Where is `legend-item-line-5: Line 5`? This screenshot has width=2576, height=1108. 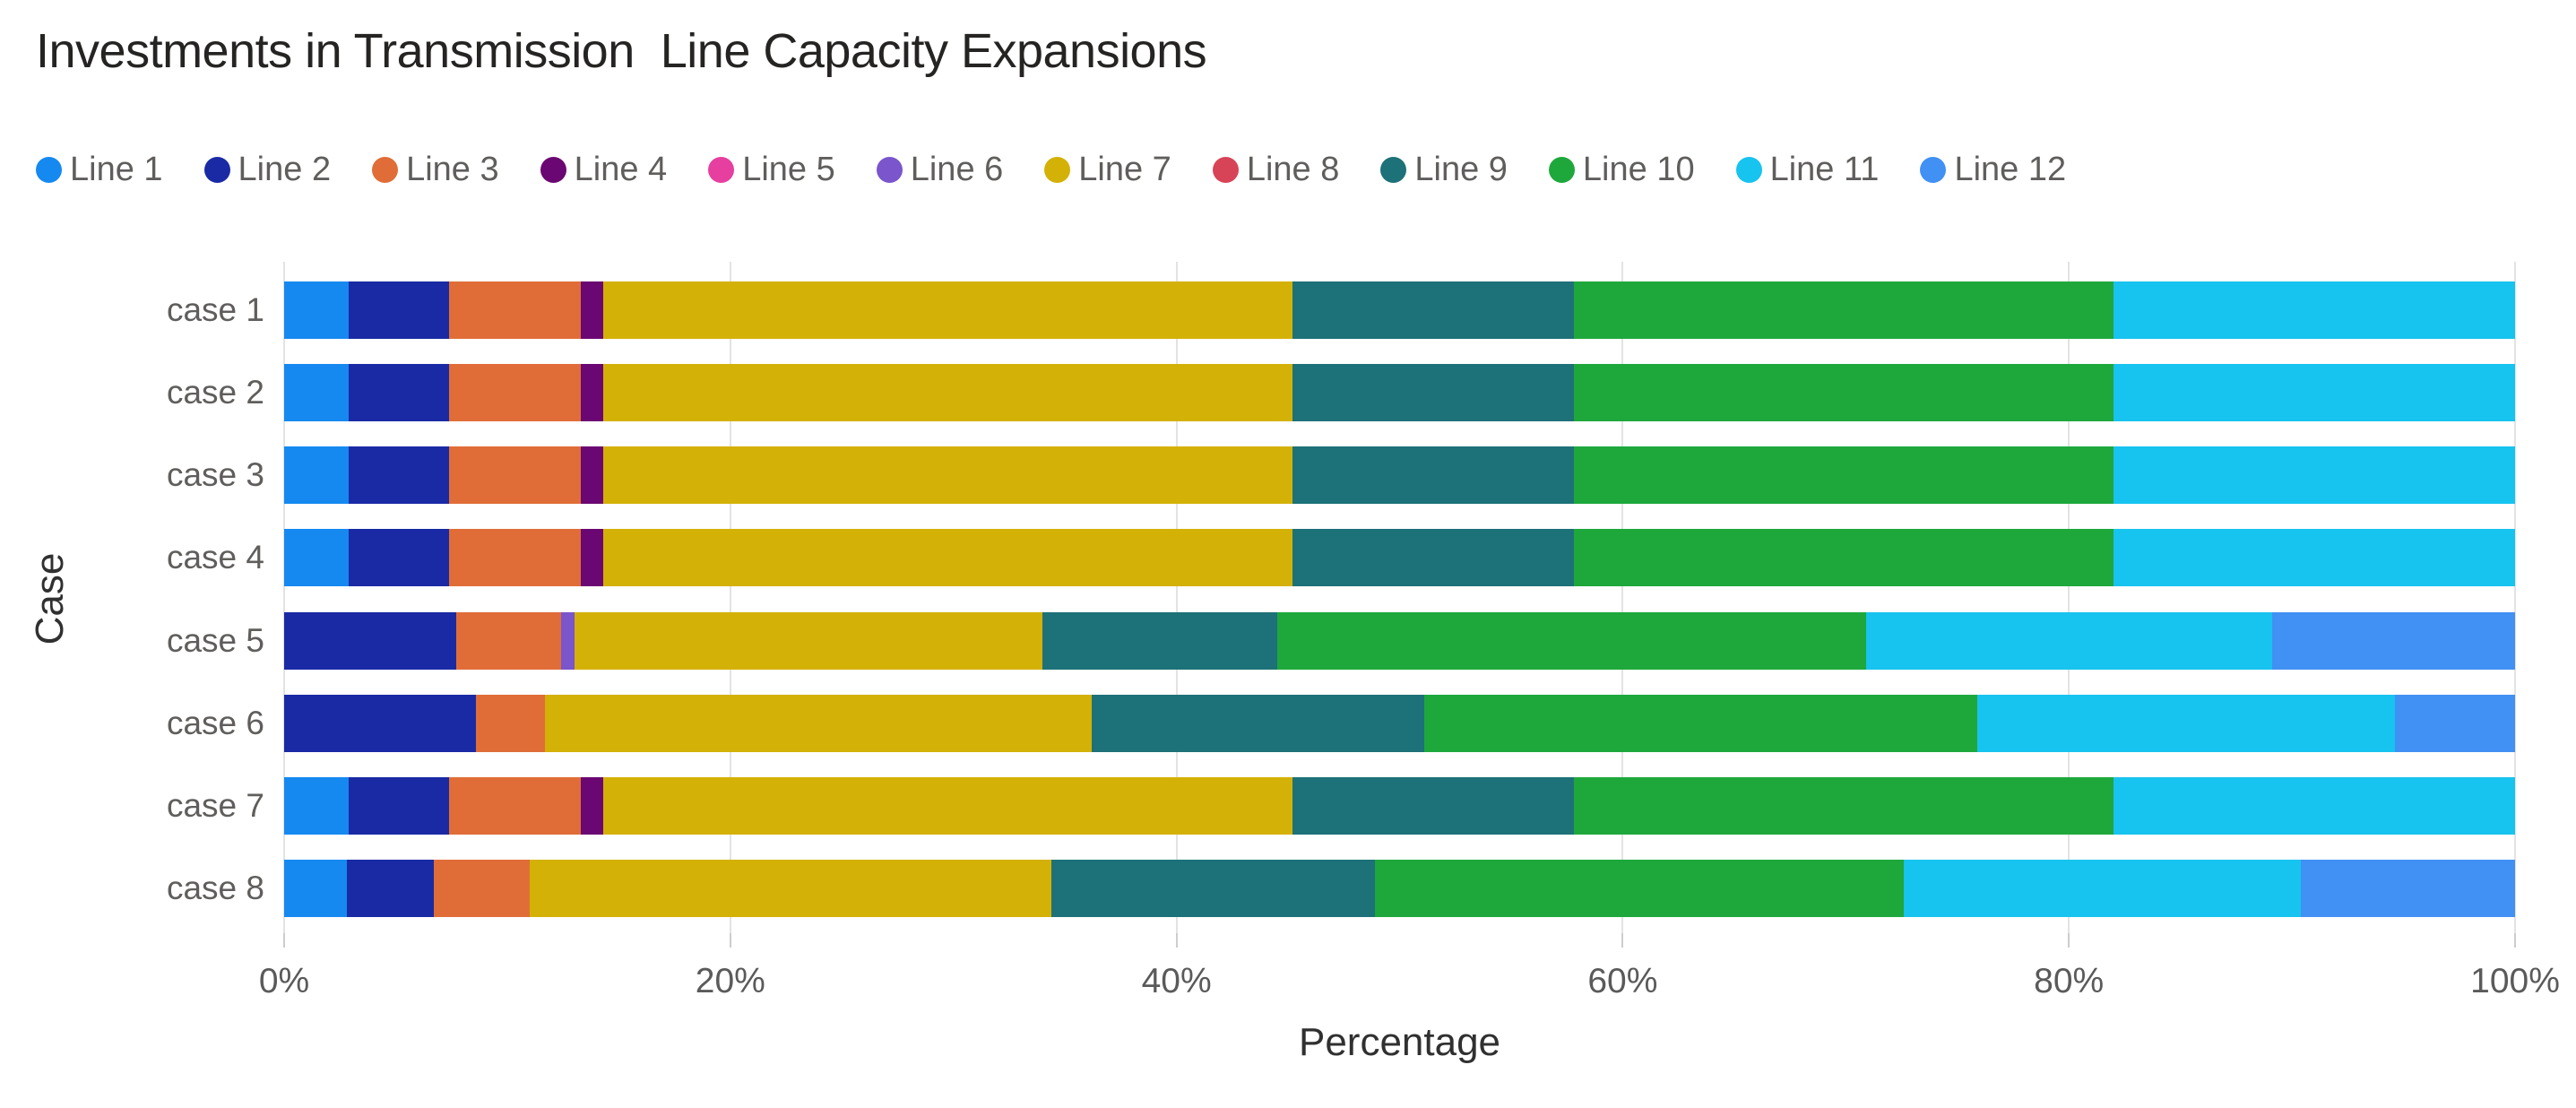
legend-item-line-5: Line 5 is located at coordinates (771, 170).